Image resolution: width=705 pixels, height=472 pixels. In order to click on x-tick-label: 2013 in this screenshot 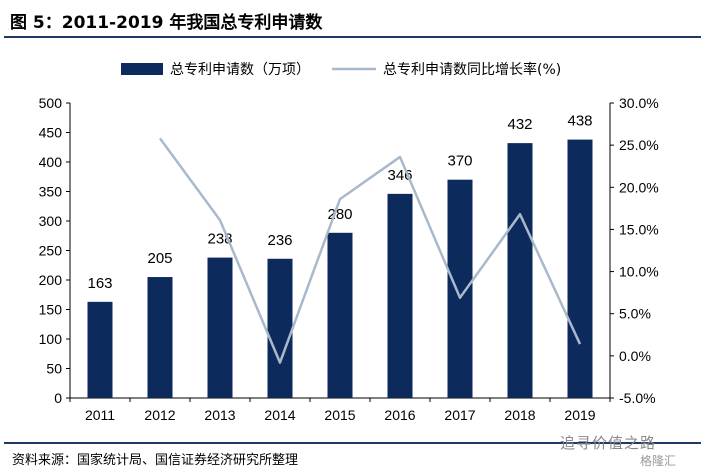, I will do `click(219, 415)`.